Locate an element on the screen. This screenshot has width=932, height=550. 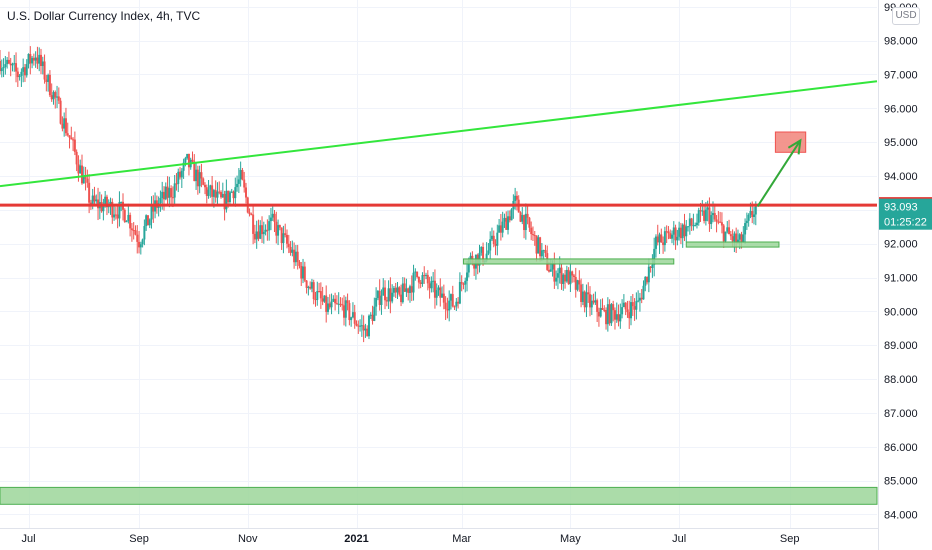
y-tick-label: 84.000 is located at coordinates (901, 515).